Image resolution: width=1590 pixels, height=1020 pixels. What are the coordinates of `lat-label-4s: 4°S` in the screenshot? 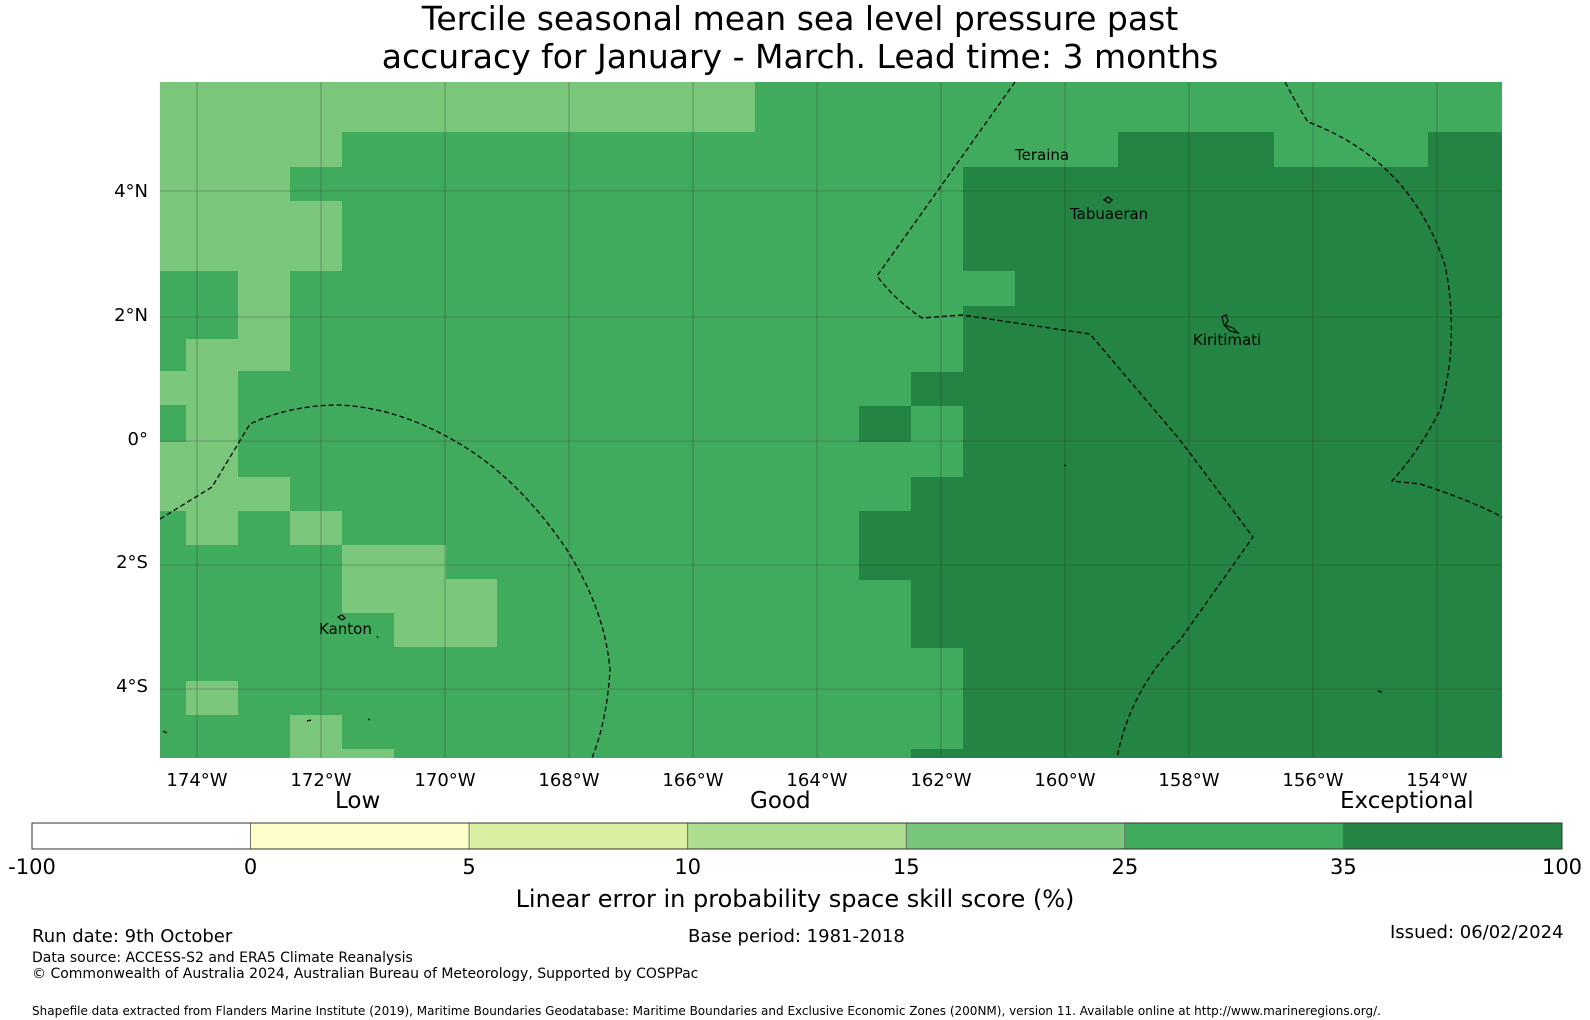 It's located at (132, 686).